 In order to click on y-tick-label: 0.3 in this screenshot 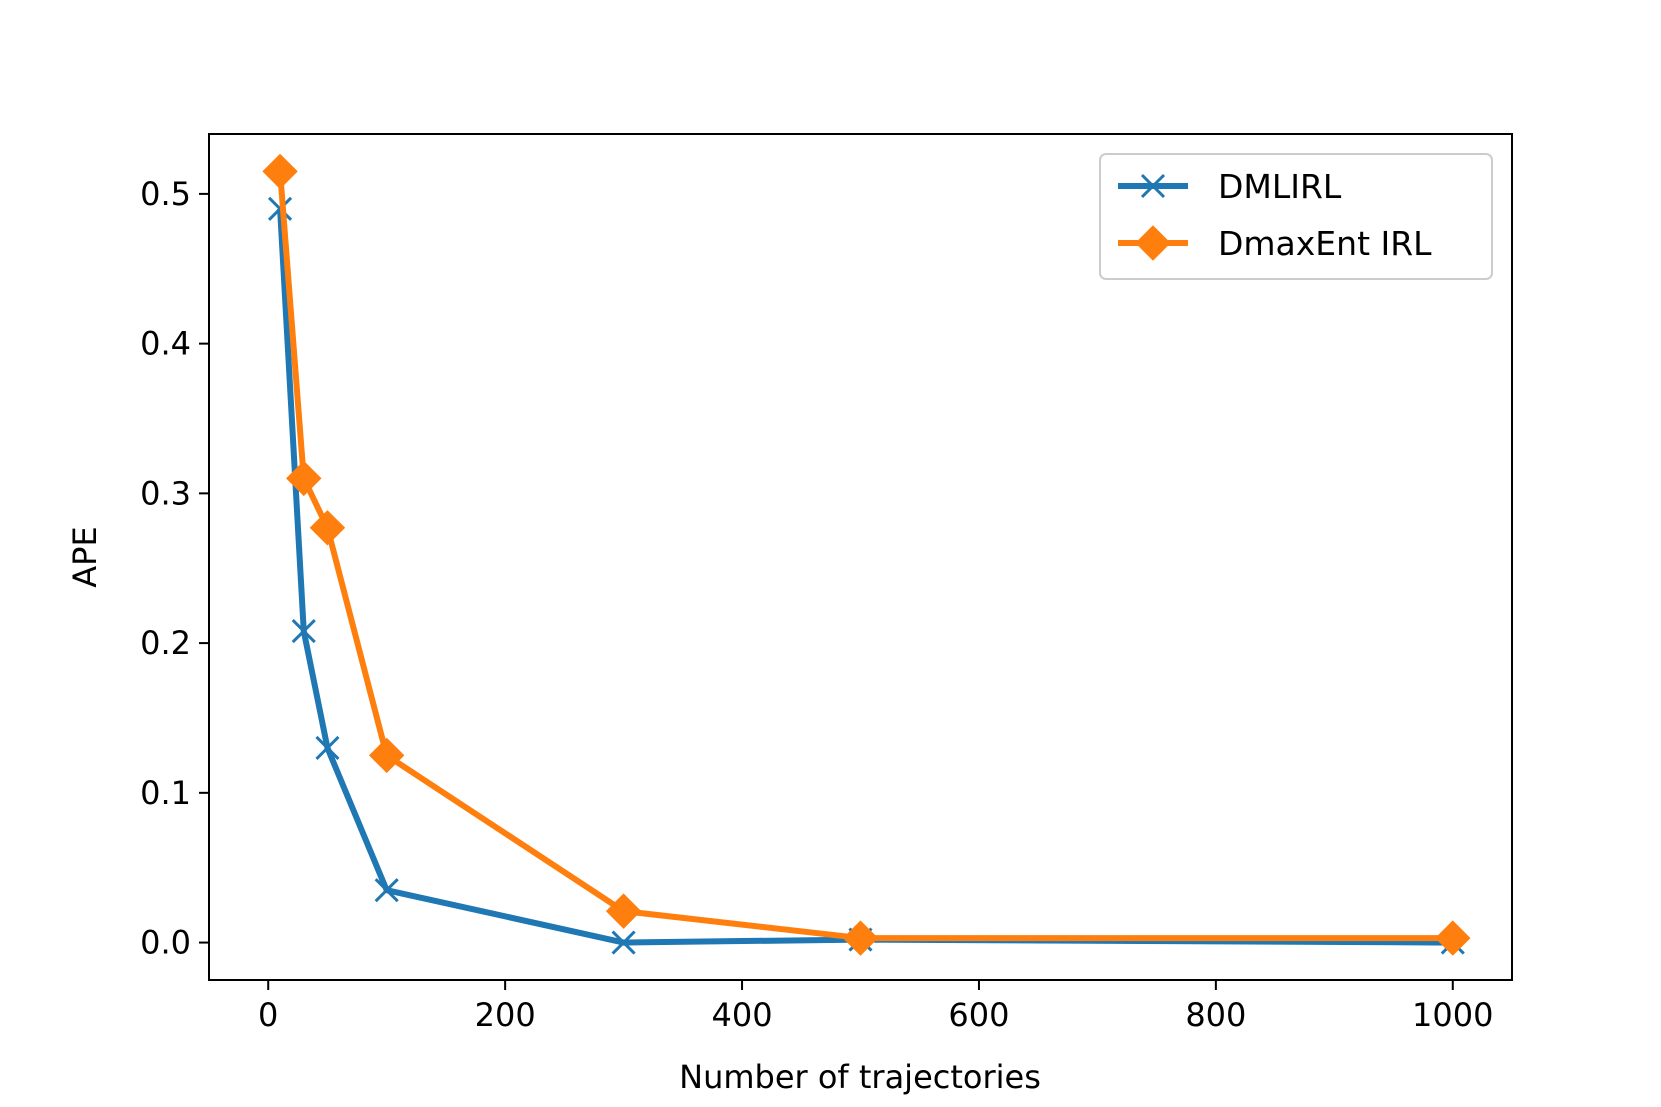, I will do `click(165, 493)`.